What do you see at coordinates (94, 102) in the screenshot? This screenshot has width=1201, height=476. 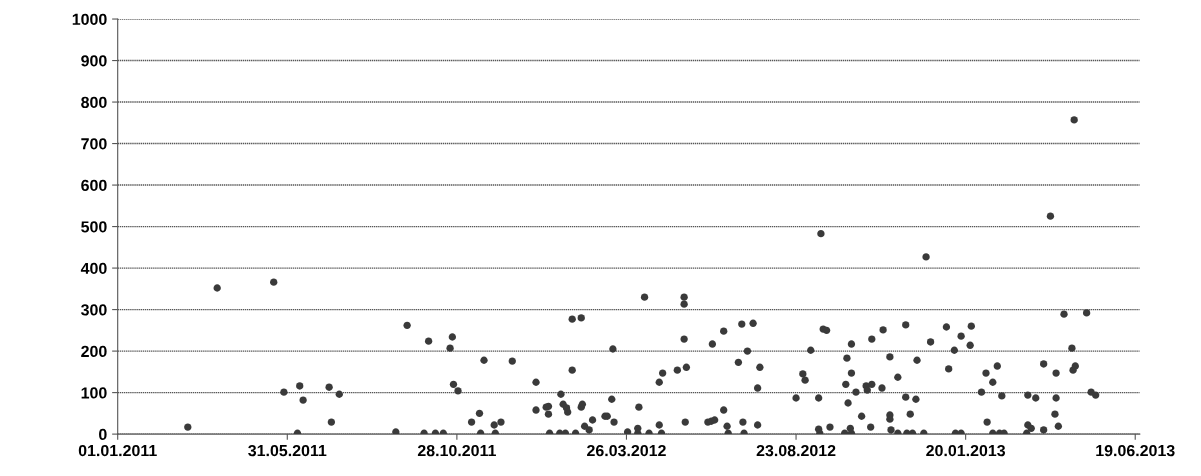 I see `y-tick-label: 800` at bounding box center [94, 102].